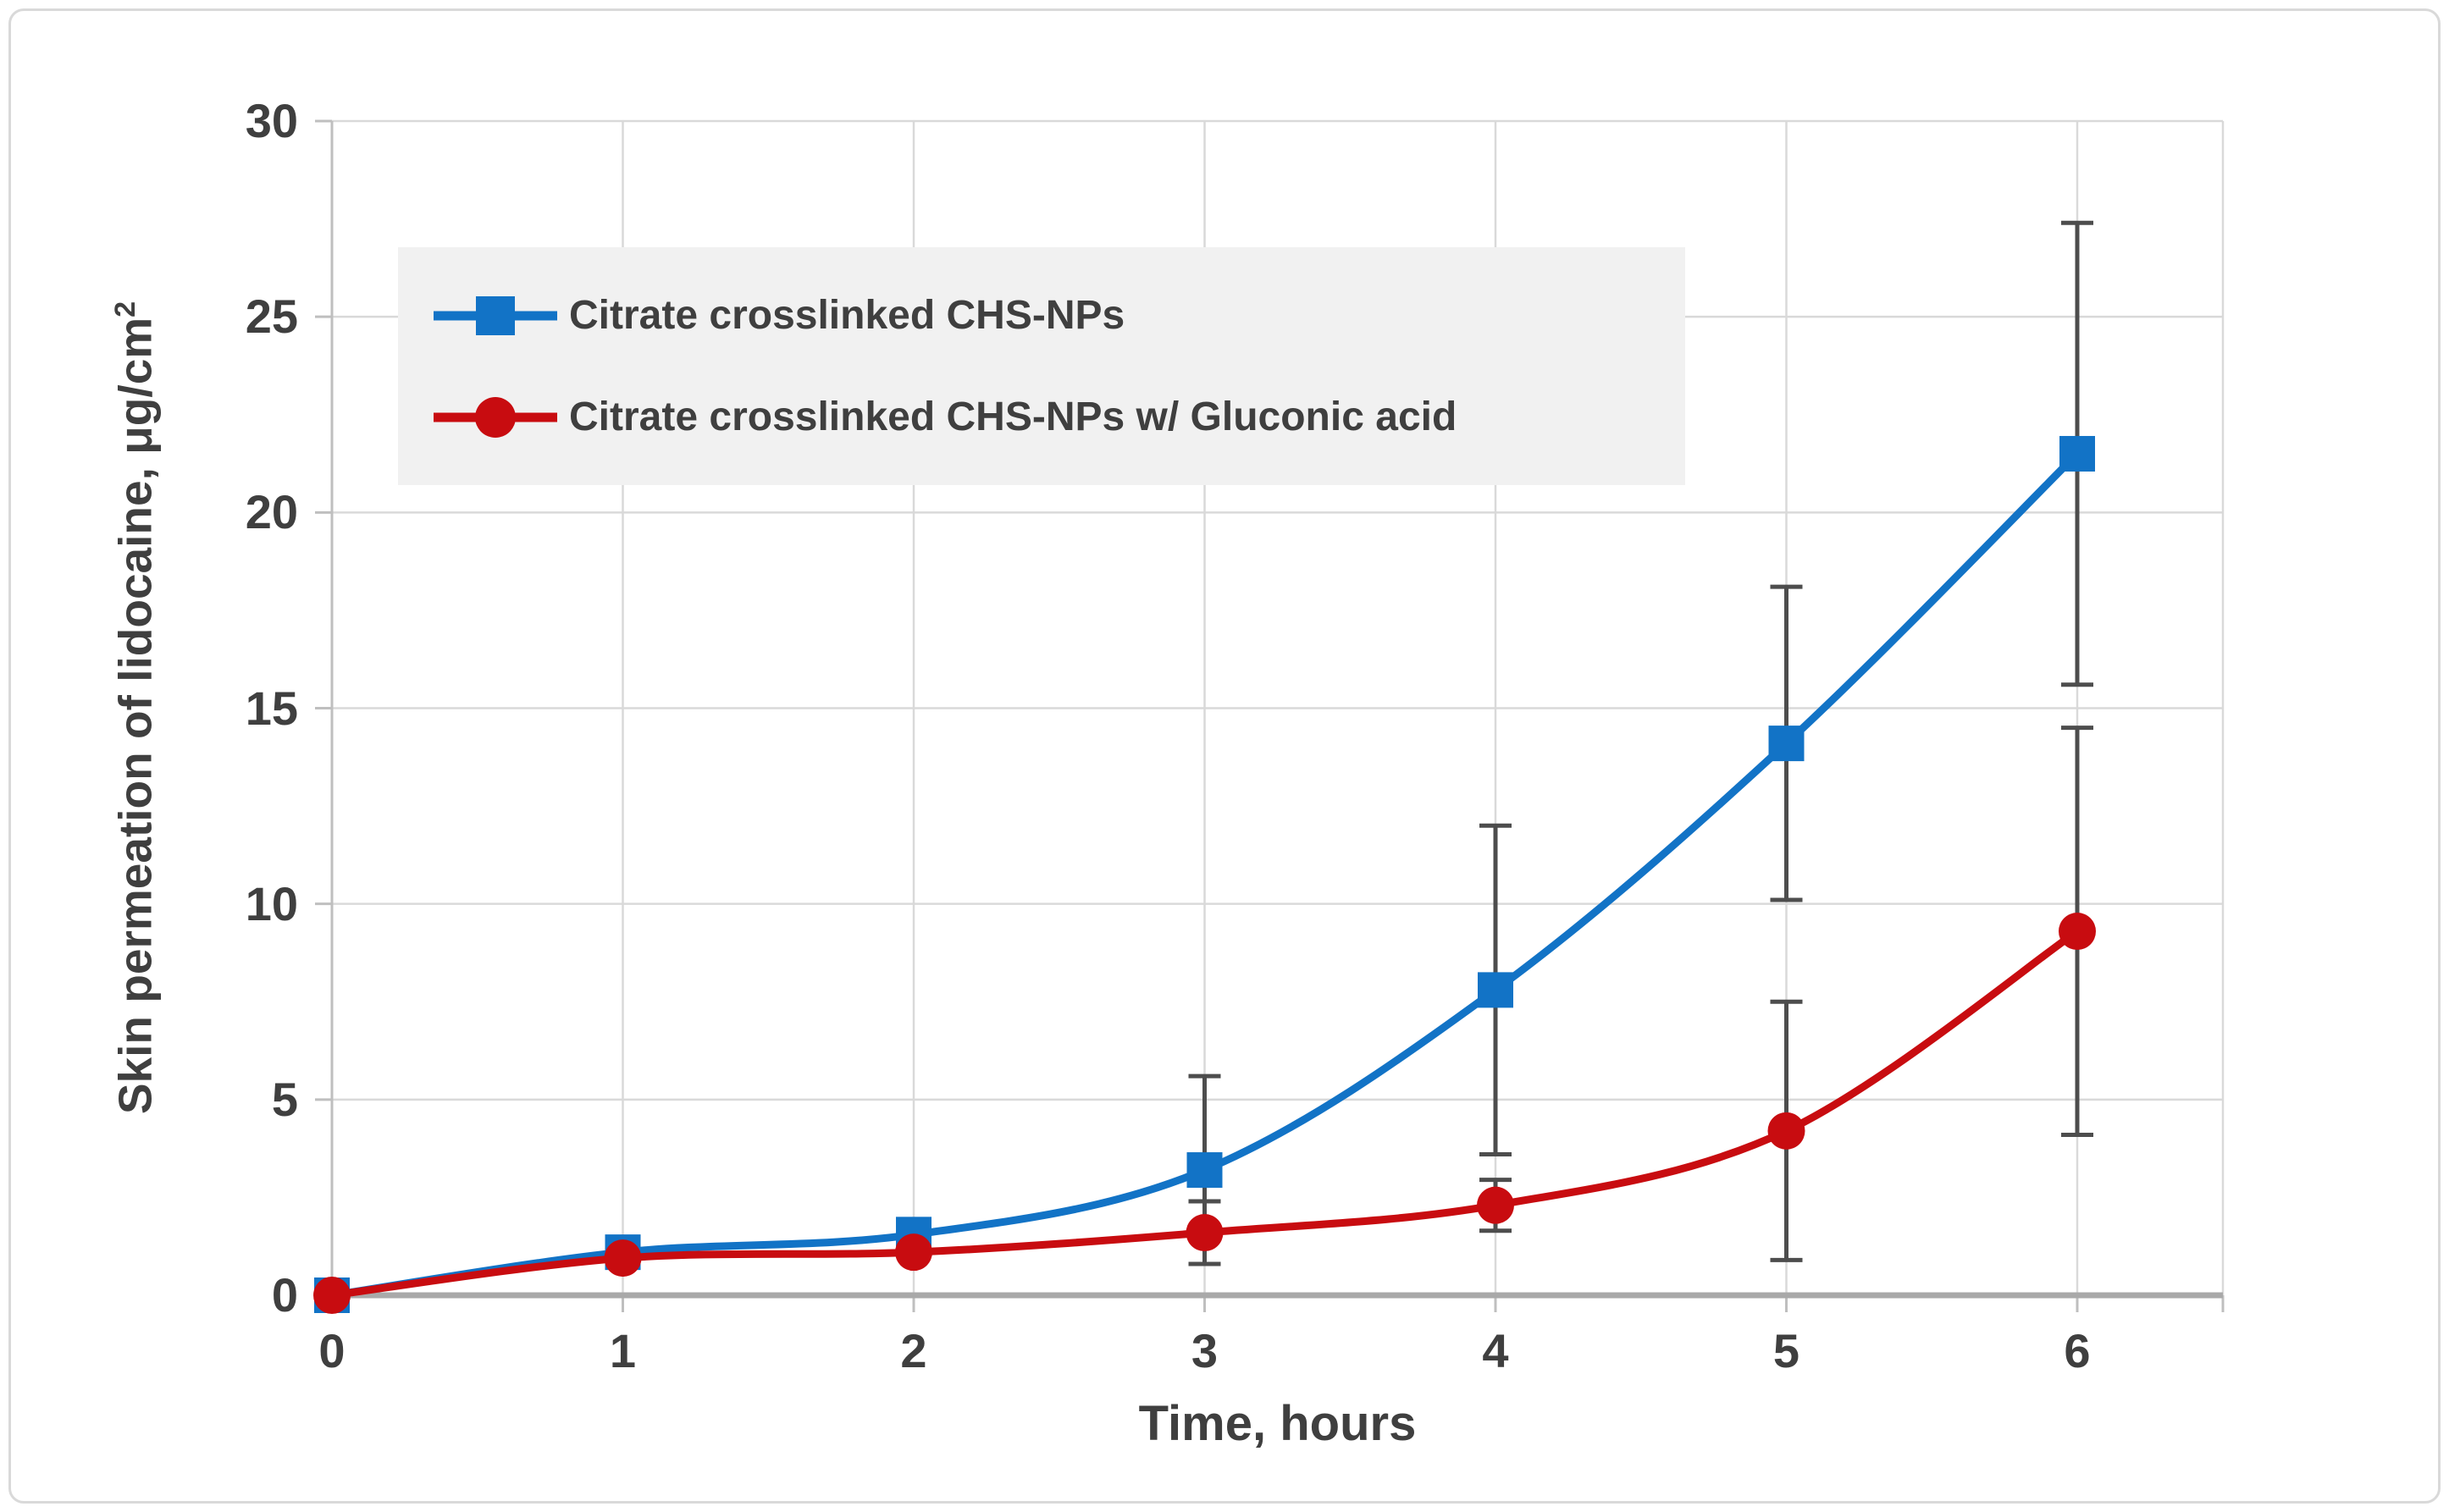  I want to click on y-tick-label: 5, so click(284, 1099).